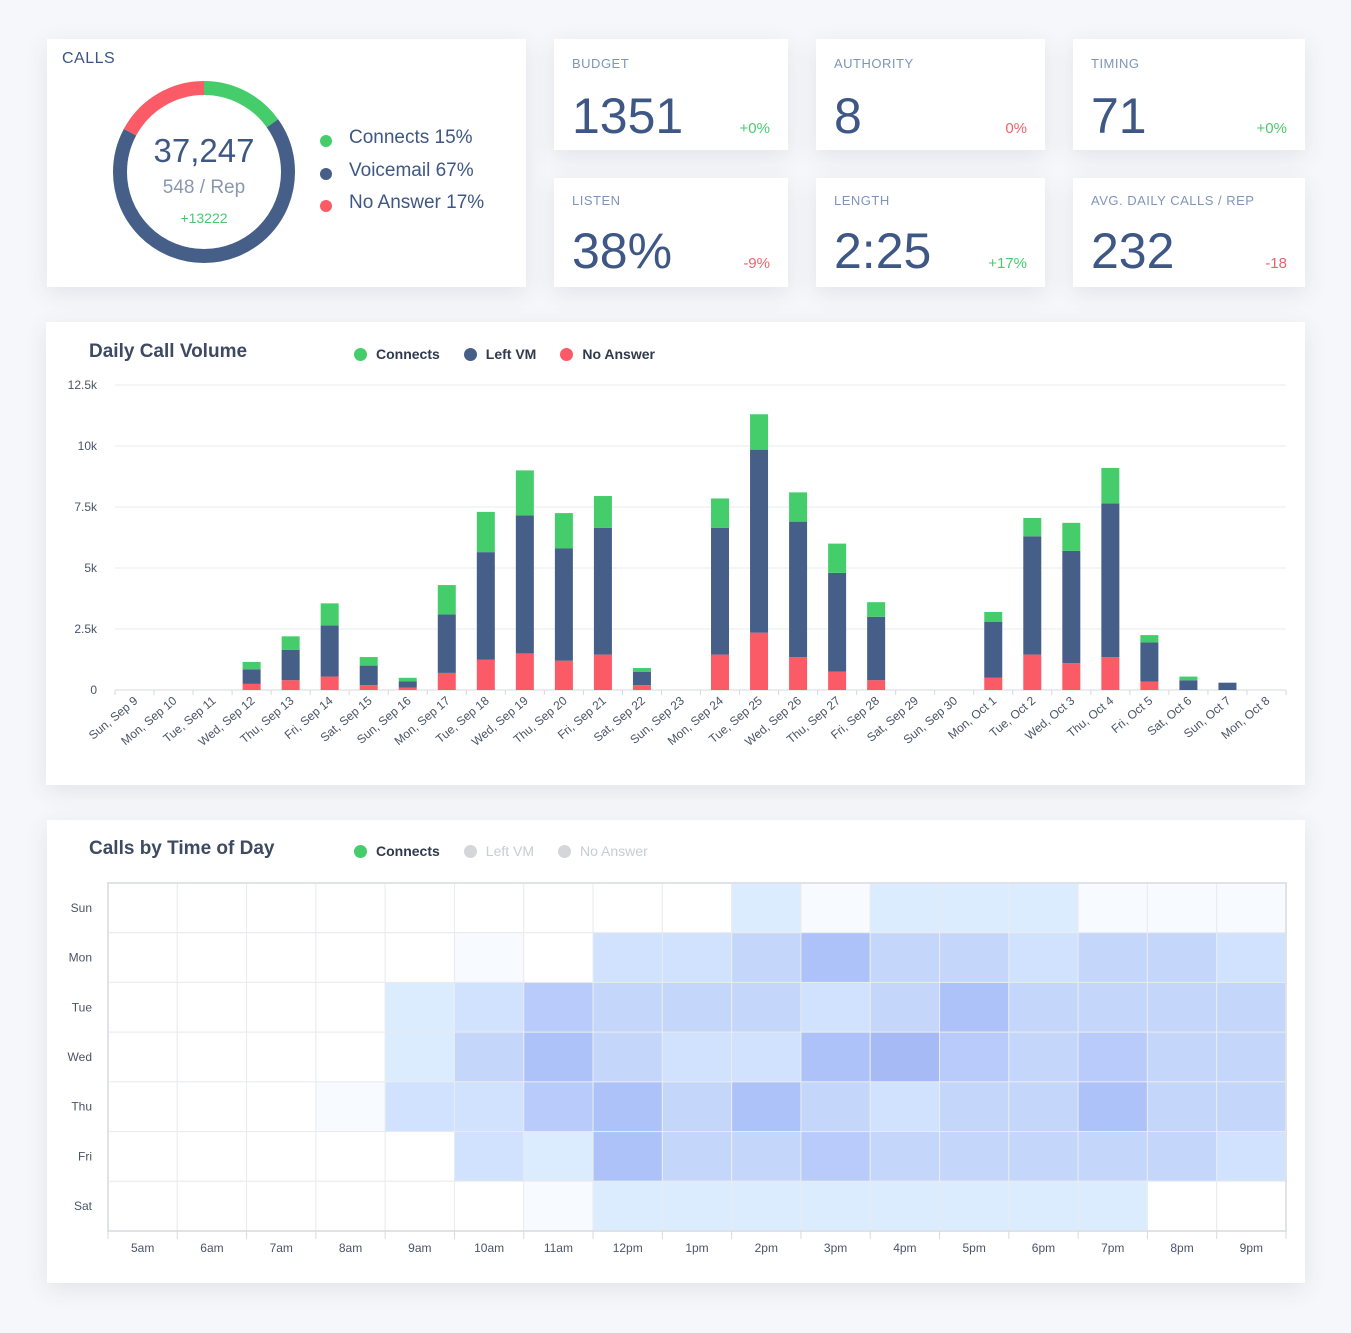 The image size is (1351, 1333). What do you see at coordinates (1189, 94) in the screenshot?
I see `stat-card-timing: TIMING 71 +0%` at bounding box center [1189, 94].